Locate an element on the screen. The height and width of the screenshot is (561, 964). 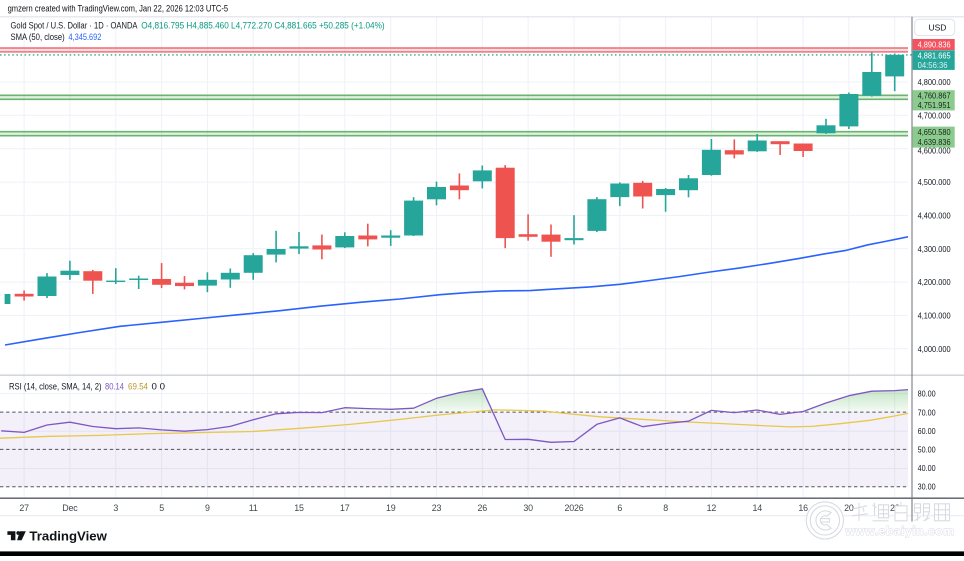
svg-text: 4,890.836 is located at coordinates (934, 45).